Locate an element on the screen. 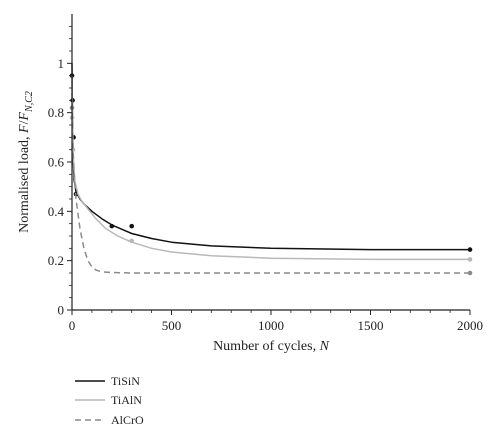  legend-label-tisin: TiSiN is located at coordinates (125, 381).